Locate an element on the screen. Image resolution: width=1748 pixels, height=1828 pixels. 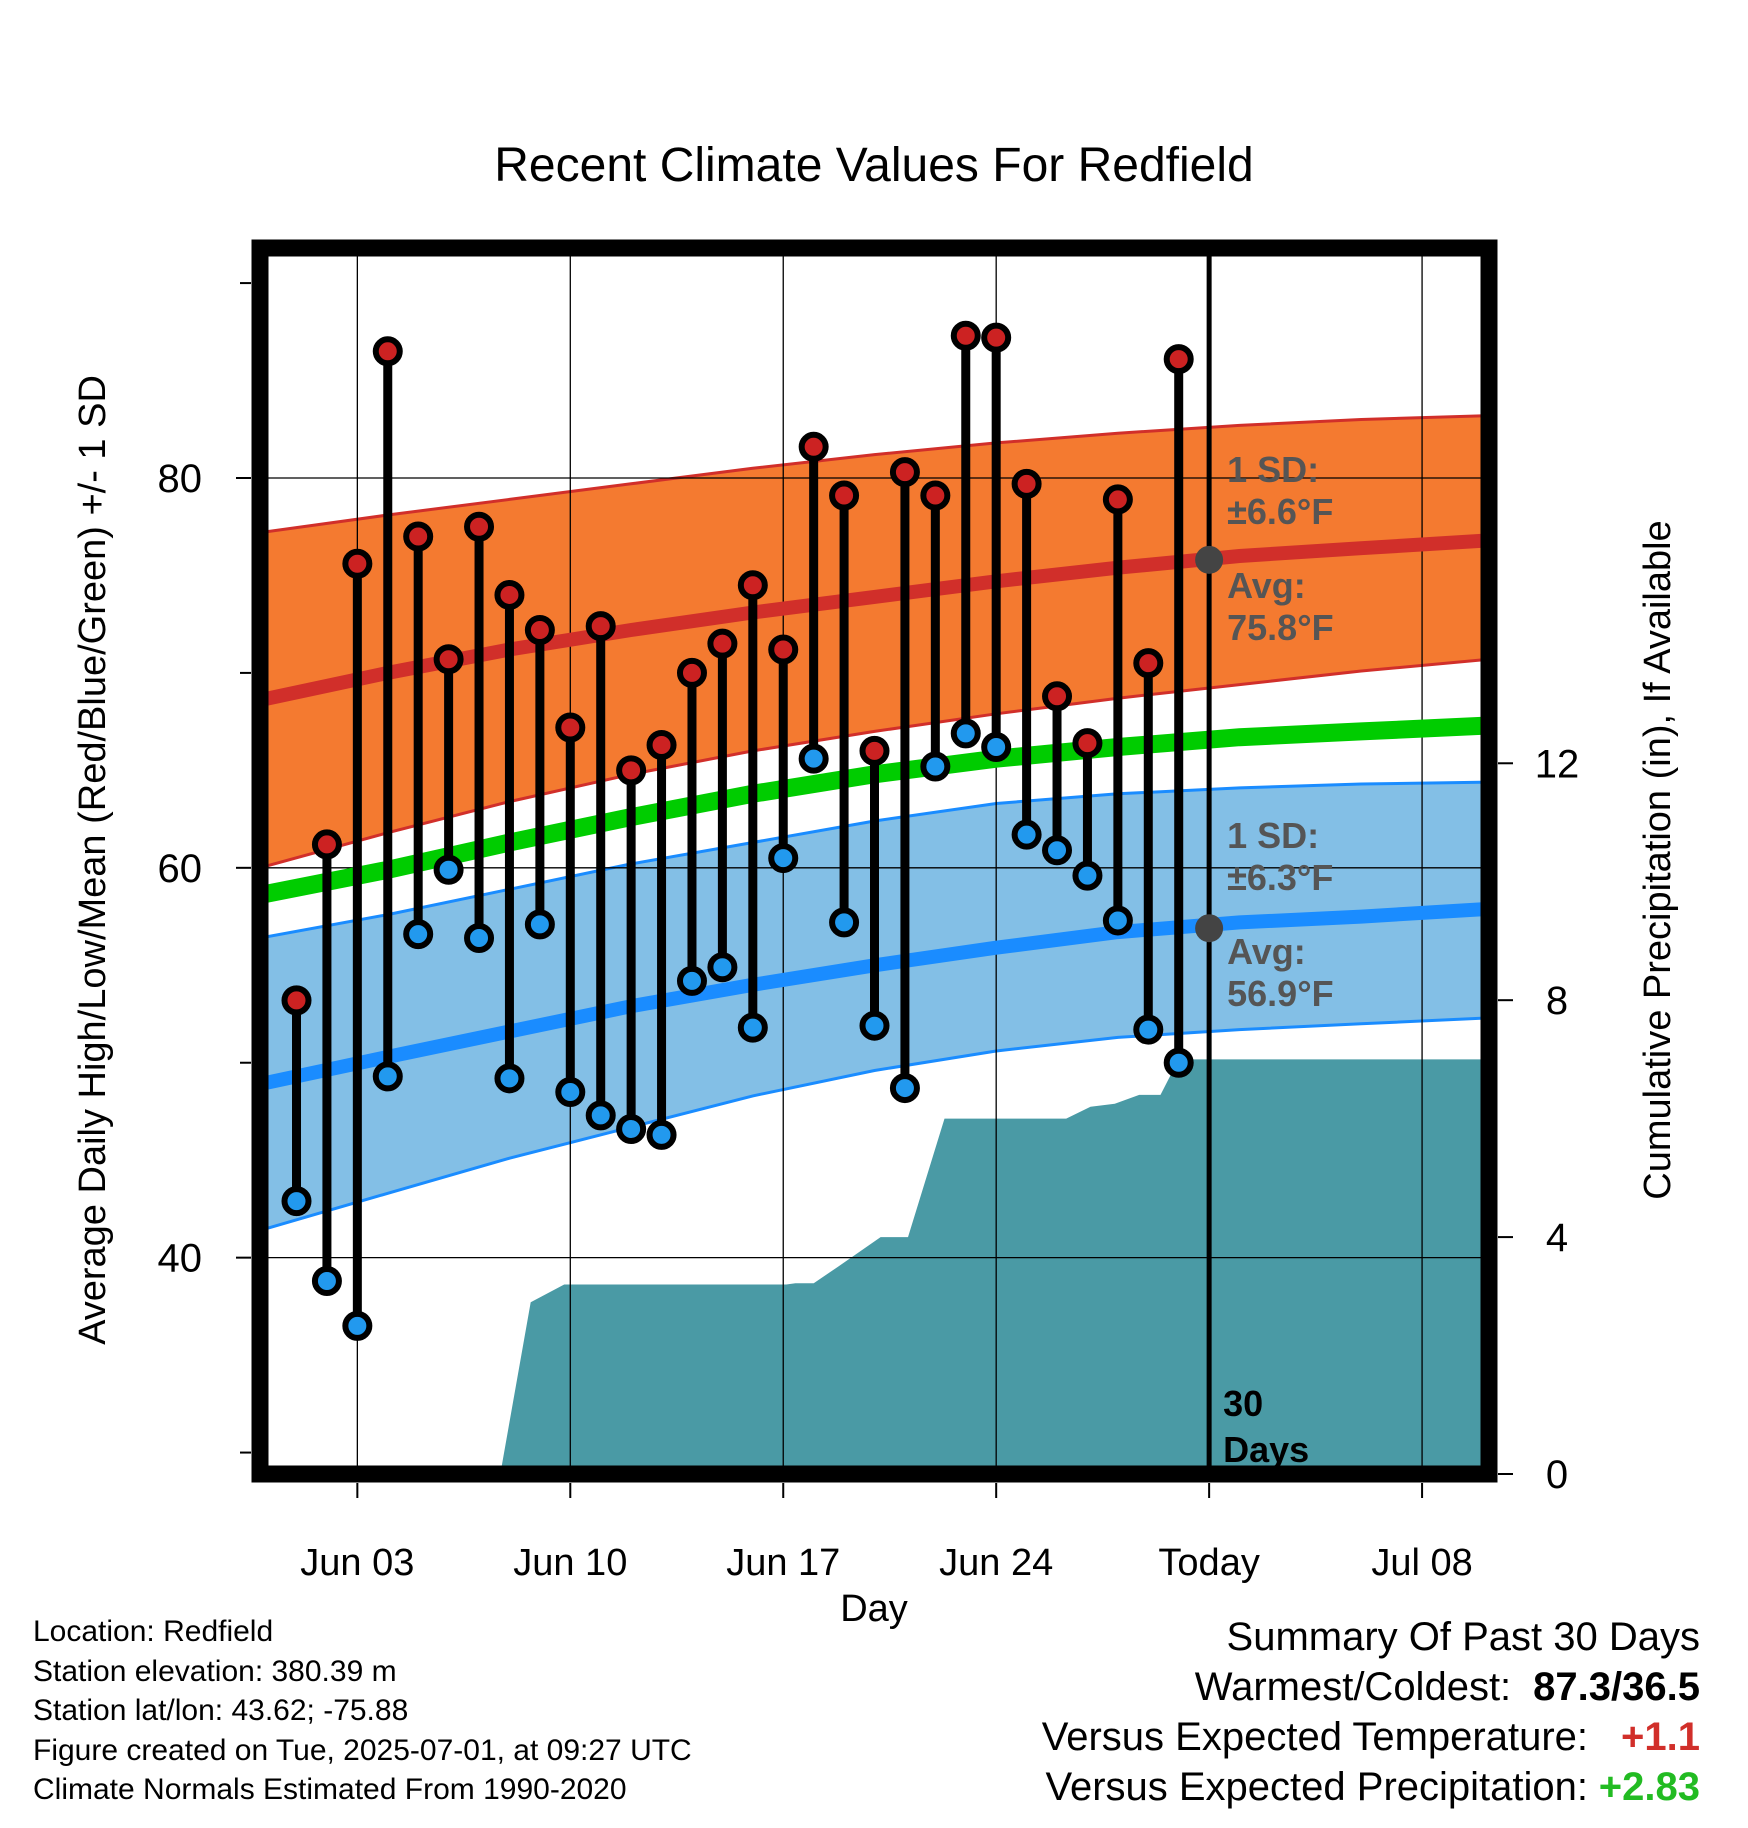
y-tick-label: 80 is located at coordinates (180, 479).